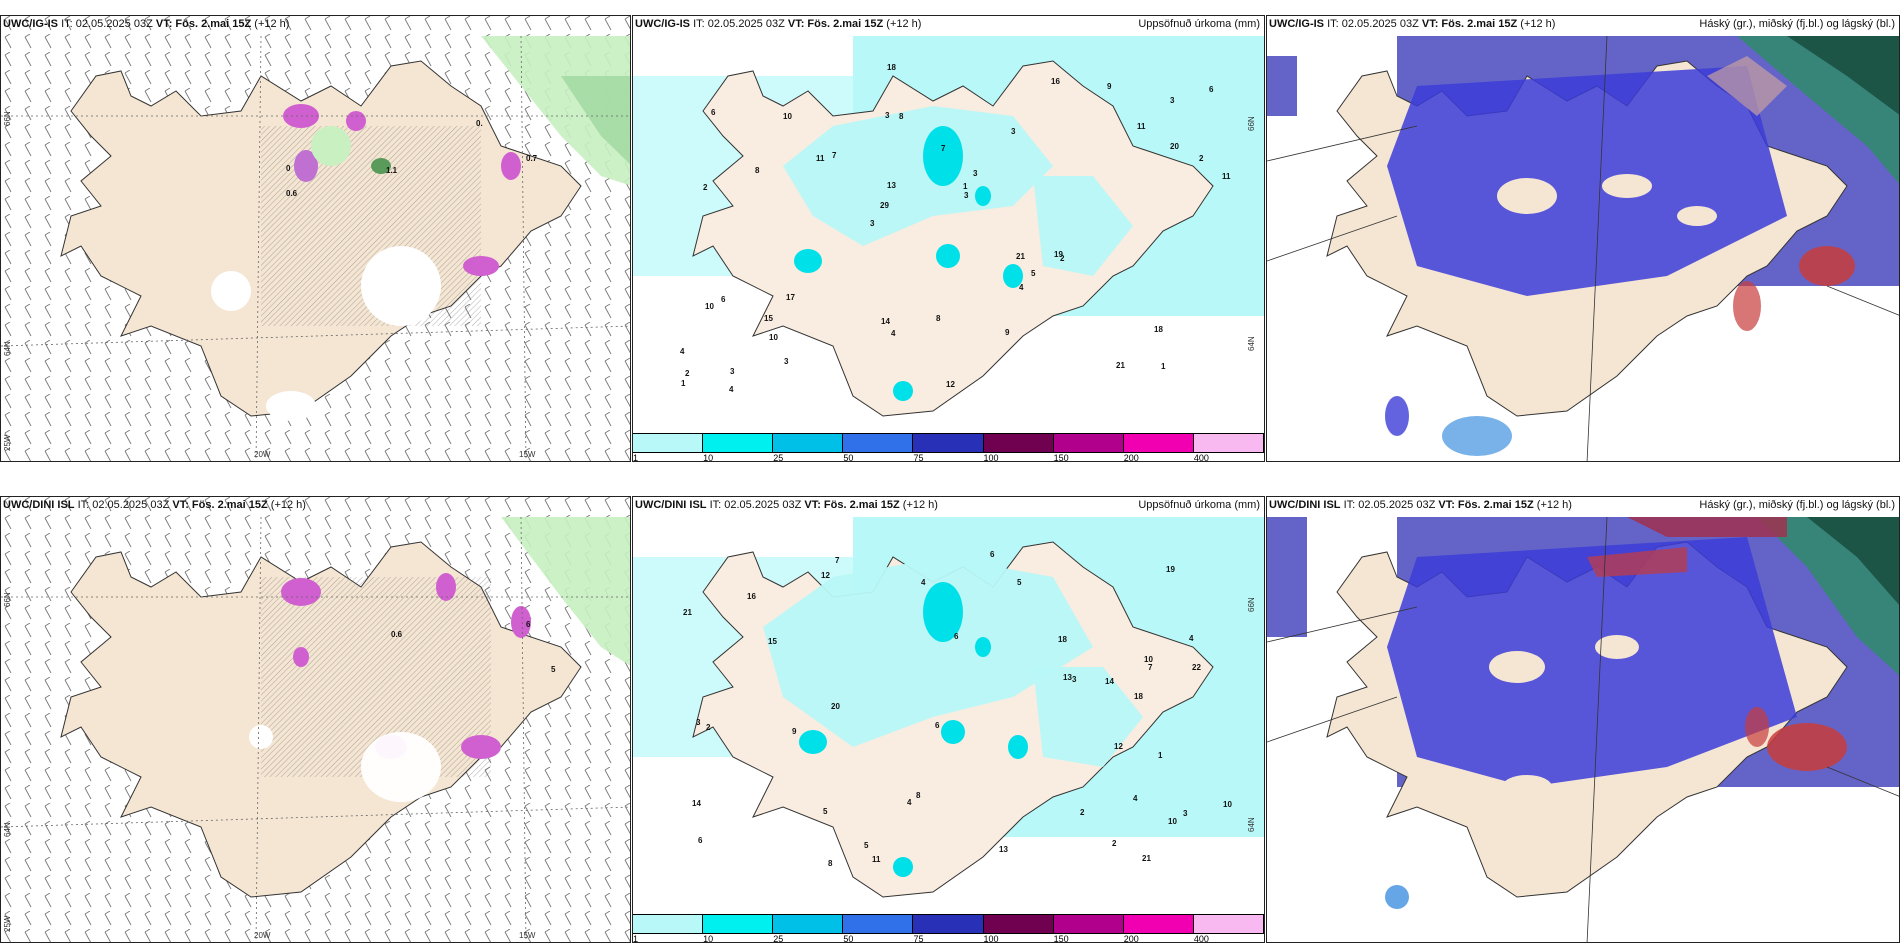  I want to click on colorbar-label: 400, so click(1201, 457).